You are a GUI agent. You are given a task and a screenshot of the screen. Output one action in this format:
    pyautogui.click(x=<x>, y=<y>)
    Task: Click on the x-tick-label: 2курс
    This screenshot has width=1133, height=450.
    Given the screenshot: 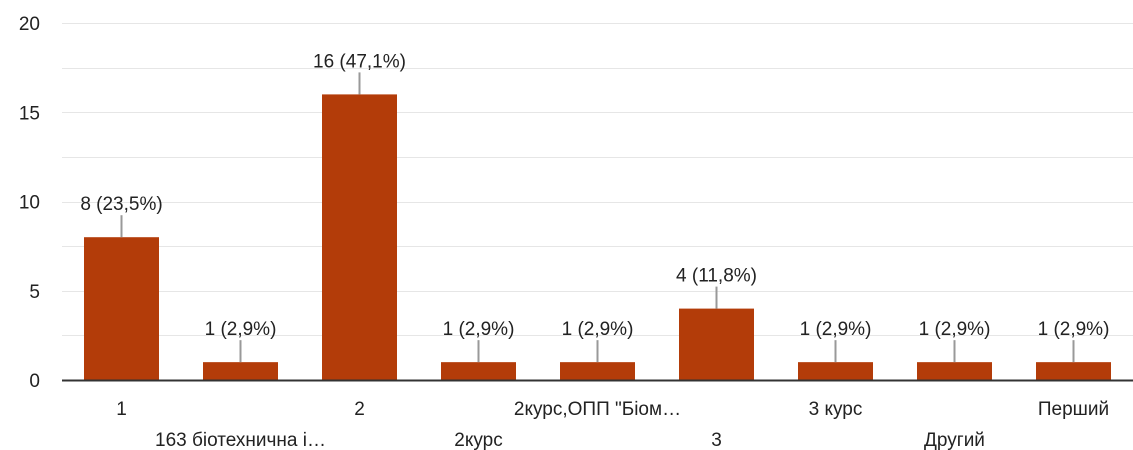 What is the action you would take?
    pyautogui.click(x=478, y=440)
    